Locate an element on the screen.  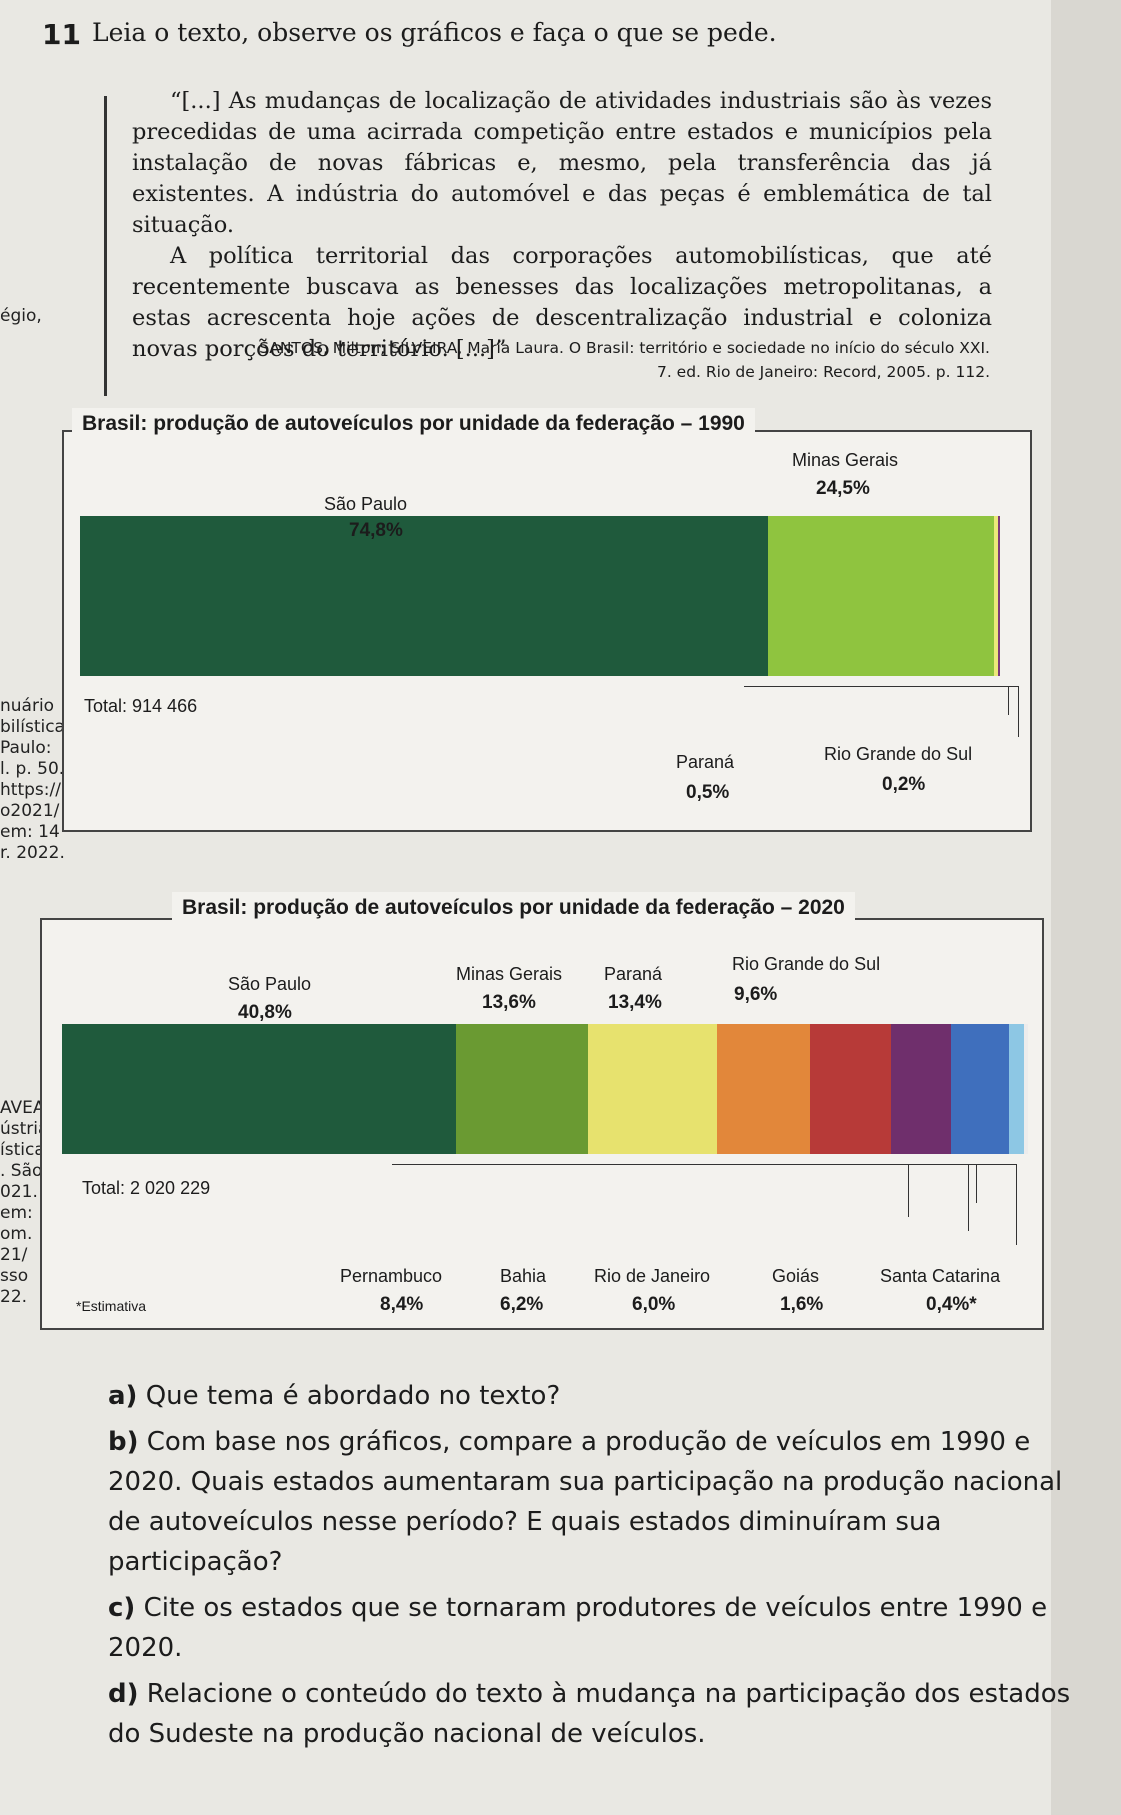
chart-2020-label-bahia: Bahia is located at coordinates (523, 1276).